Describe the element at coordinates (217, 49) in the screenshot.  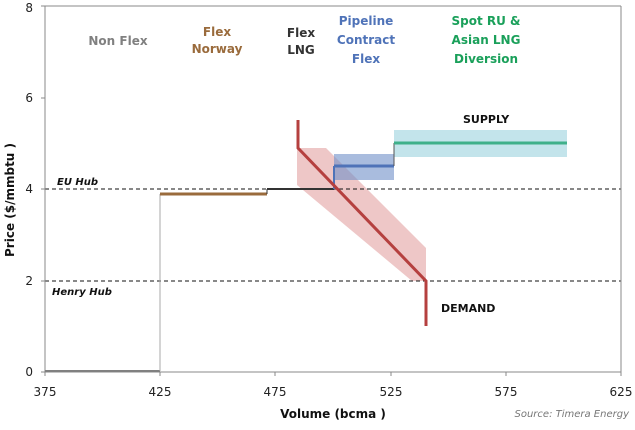
I see `svg-text: Norway` at that location.